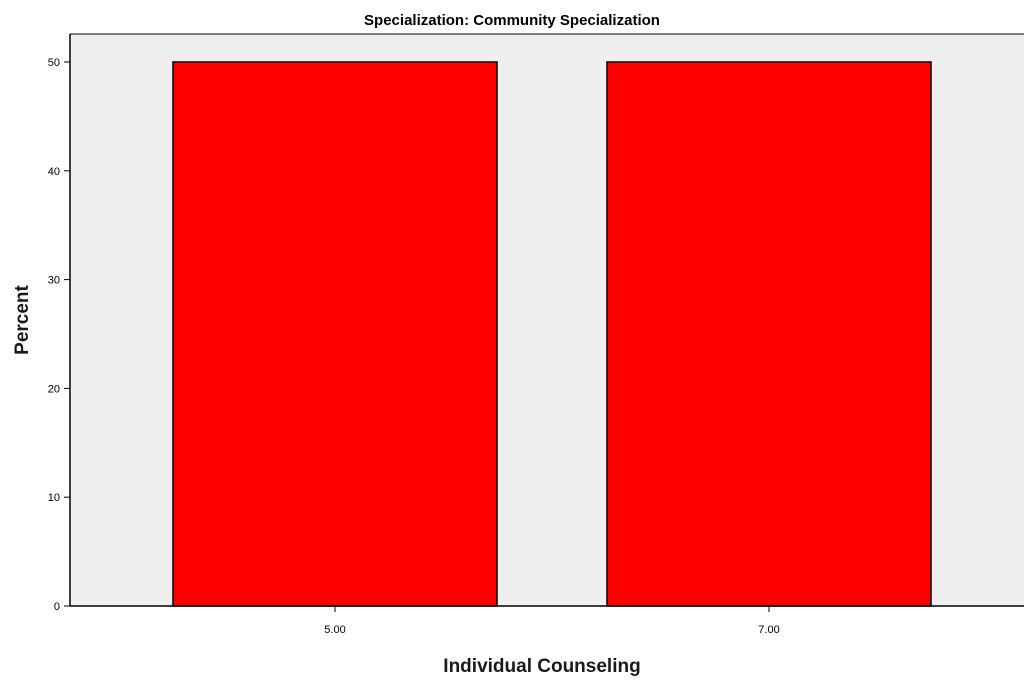 This screenshot has height=684, width=1024. What do you see at coordinates (541, 666) in the screenshot?
I see `x-axis-label: Individual Counseling` at bounding box center [541, 666].